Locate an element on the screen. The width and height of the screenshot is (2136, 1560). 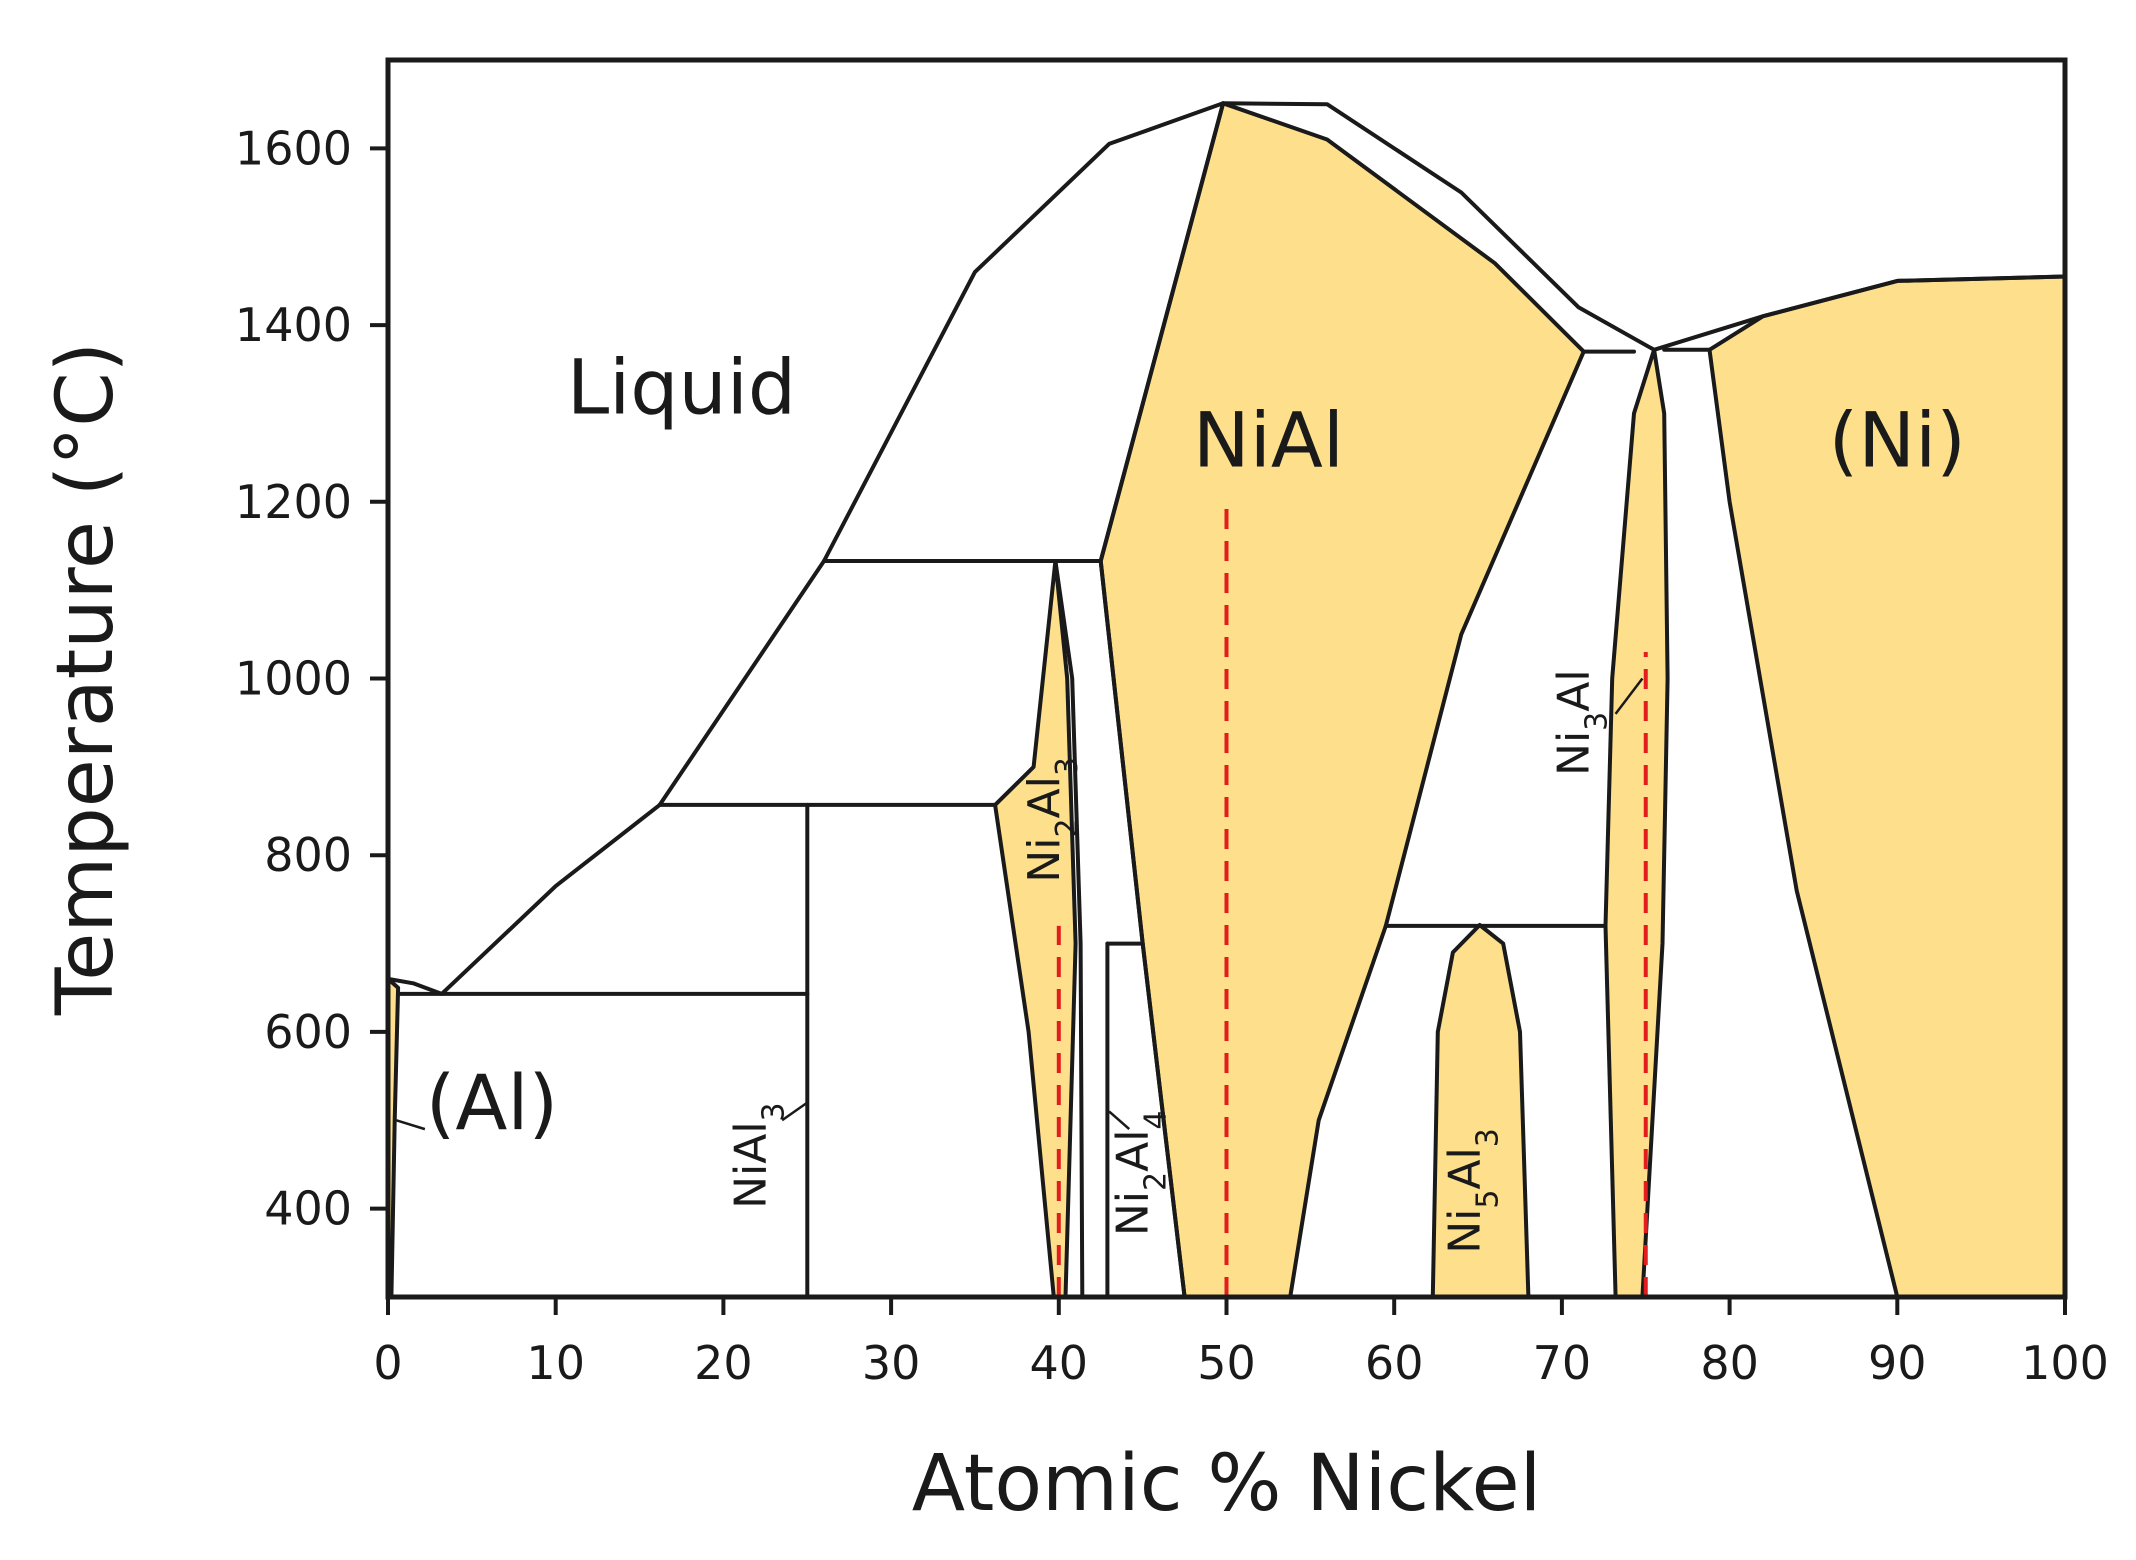
phase-label-nial3: NiAl3 is located at coordinates (758, 1155).